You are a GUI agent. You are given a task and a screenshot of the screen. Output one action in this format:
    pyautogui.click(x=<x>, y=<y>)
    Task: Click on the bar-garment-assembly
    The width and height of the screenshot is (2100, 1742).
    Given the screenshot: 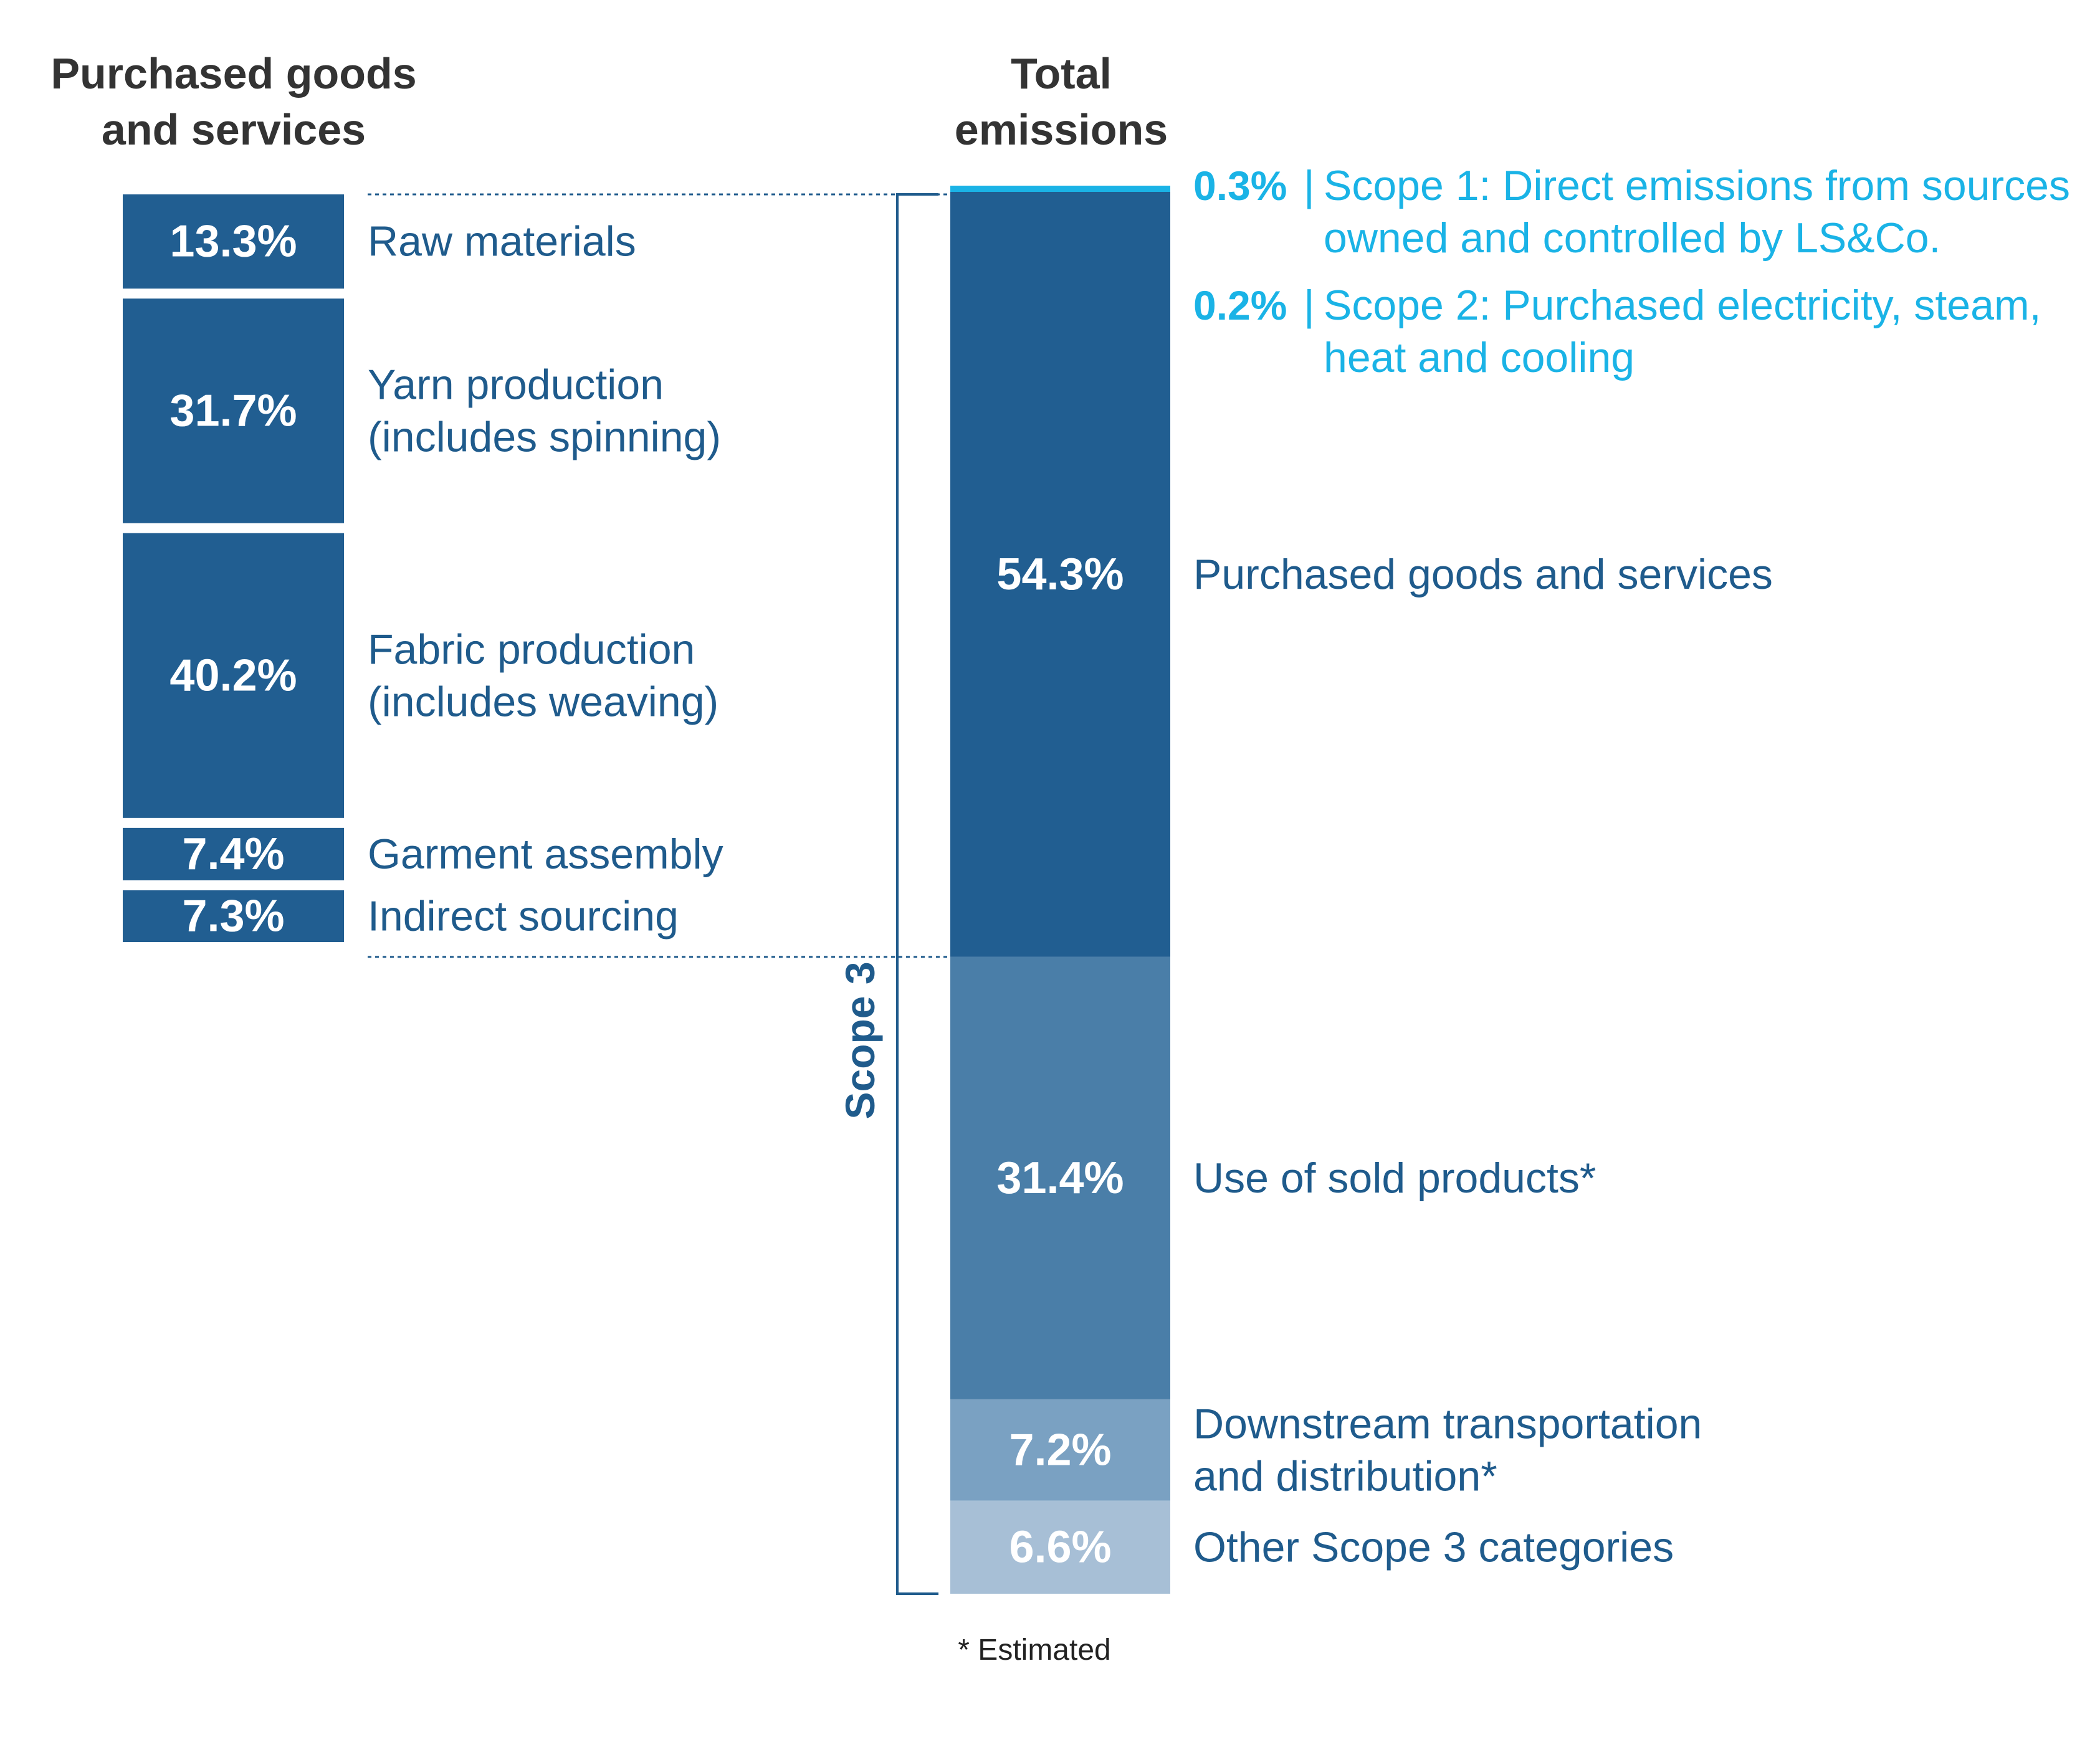 What is the action you would take?
    pyautogui.click(x=234, y=853)
    